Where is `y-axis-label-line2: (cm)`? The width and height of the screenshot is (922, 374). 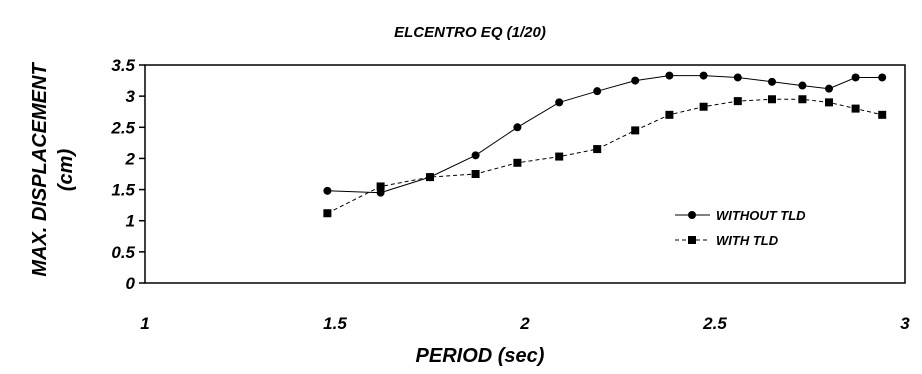
y-axis-label-line2: (cm) is located at coordinates (66, 170).